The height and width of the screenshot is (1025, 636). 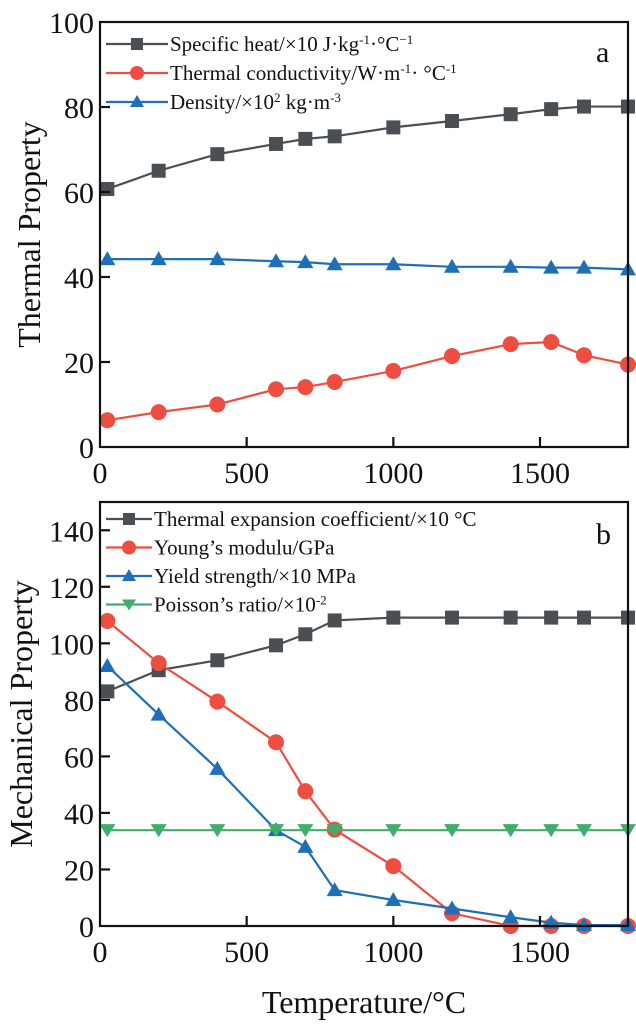 I want to click on legend-item: Density/×102 kg·m-3, so click(x=223, y=102).